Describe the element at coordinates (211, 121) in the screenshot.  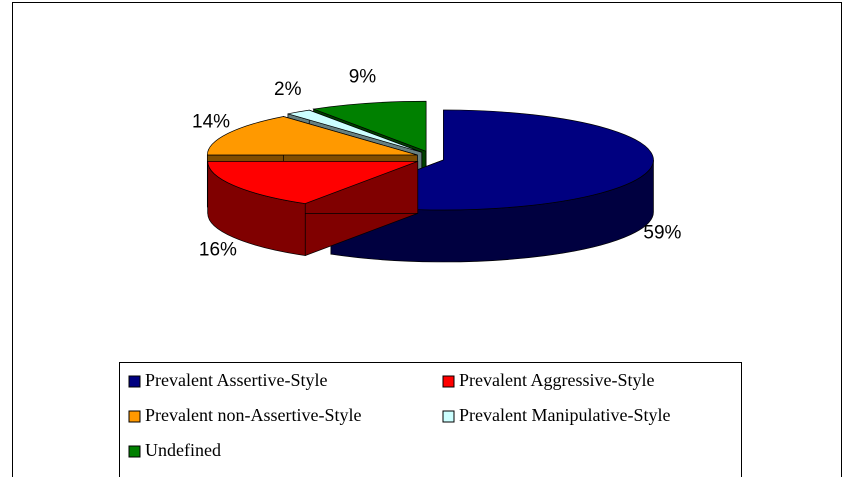
I see `data-label: 14%` at that location.